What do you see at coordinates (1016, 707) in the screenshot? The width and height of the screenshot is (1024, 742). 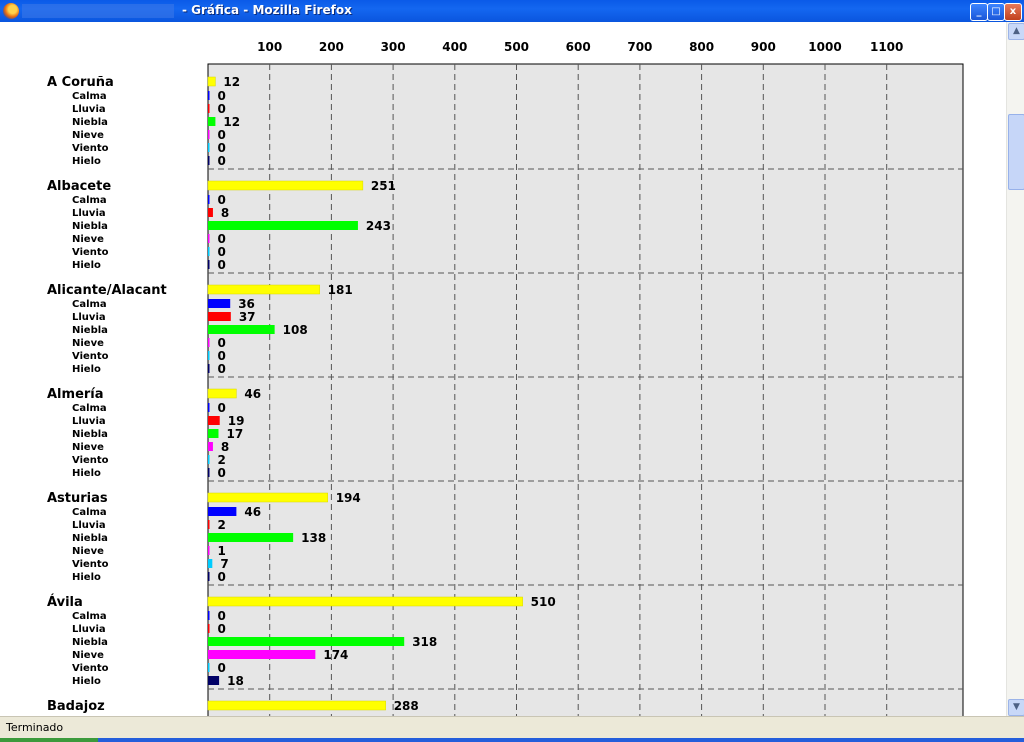 I see `scroll-down-arrow-icon: ▼` at bounding box center [1016, 707].